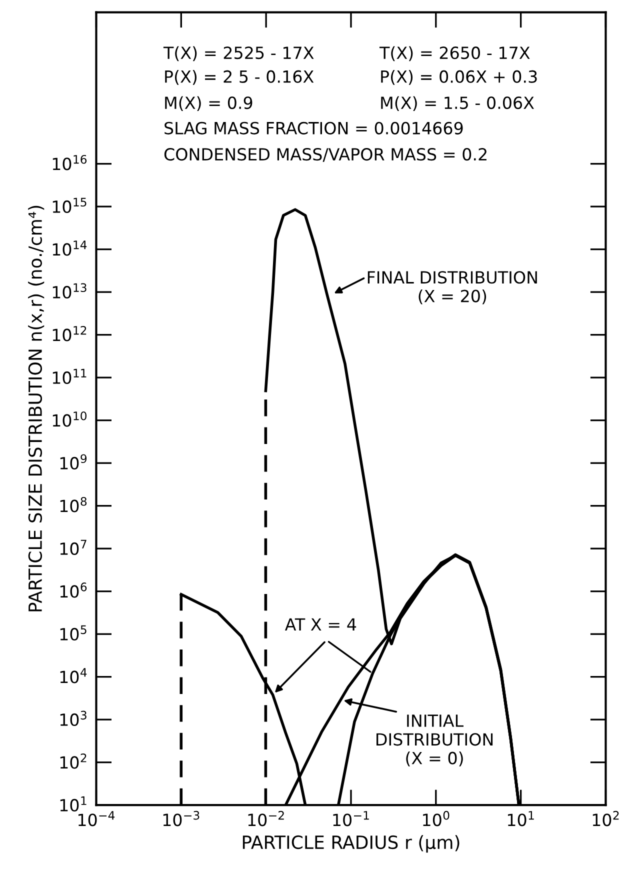 This screenshot has width=629, height=877. What do you see at coordinates (208, 104) in the screenshot?
I see `annotation: M(X) = 0.9` at bounding box center [208, 104].